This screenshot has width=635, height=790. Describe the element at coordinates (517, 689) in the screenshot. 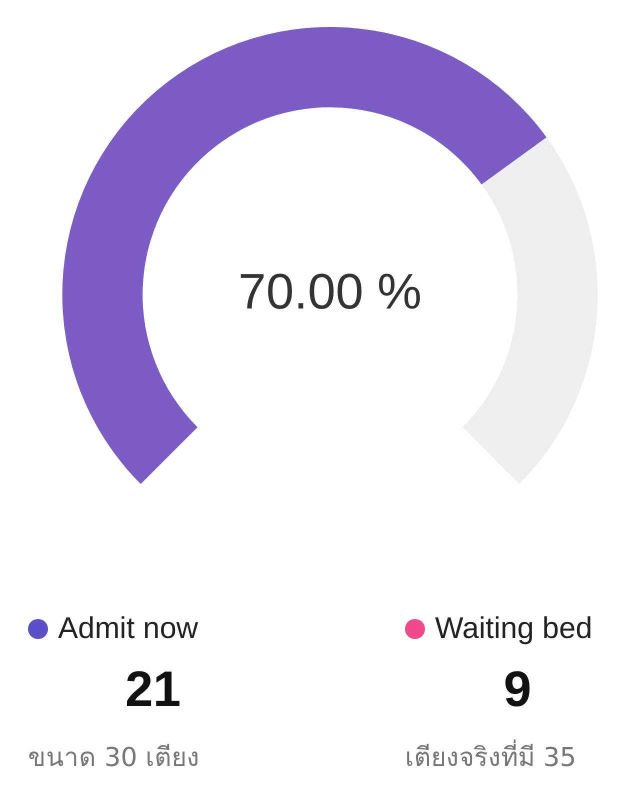

I see `text: 9` at that location.